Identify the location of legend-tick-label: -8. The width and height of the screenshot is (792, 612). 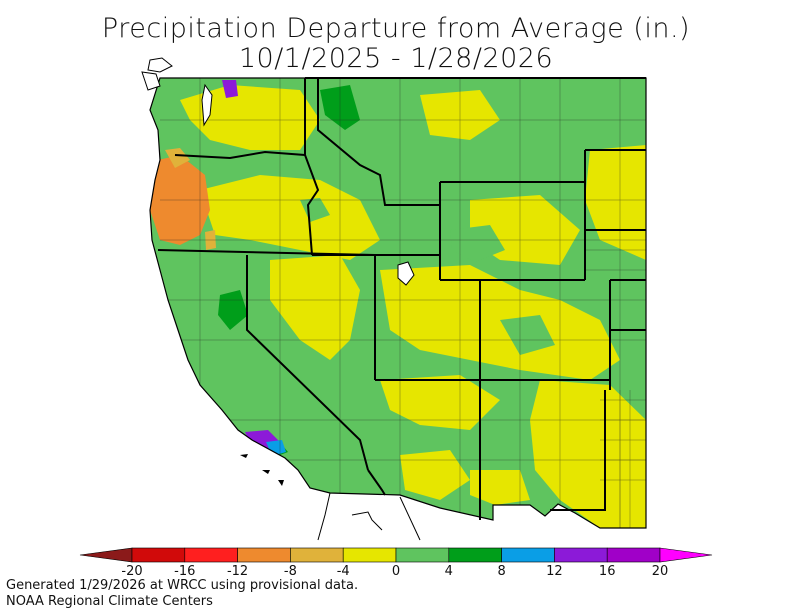
(290, 571).